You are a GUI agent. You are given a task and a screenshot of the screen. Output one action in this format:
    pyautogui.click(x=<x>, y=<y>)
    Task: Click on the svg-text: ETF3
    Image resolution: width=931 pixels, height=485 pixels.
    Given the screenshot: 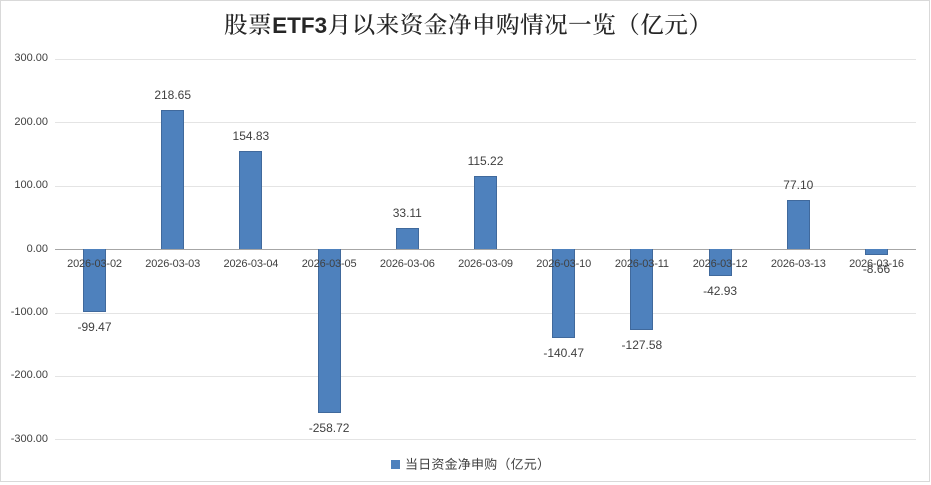 What is the action you would take?
    pyautogui.click(x=299, y=25)
    